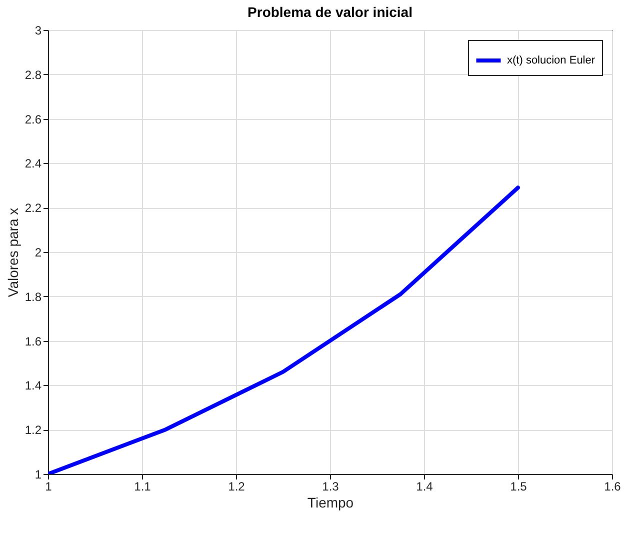 This screenshot has width=641, height=537. I want to click on y-tick-label: 2.8, so click(33, 75).